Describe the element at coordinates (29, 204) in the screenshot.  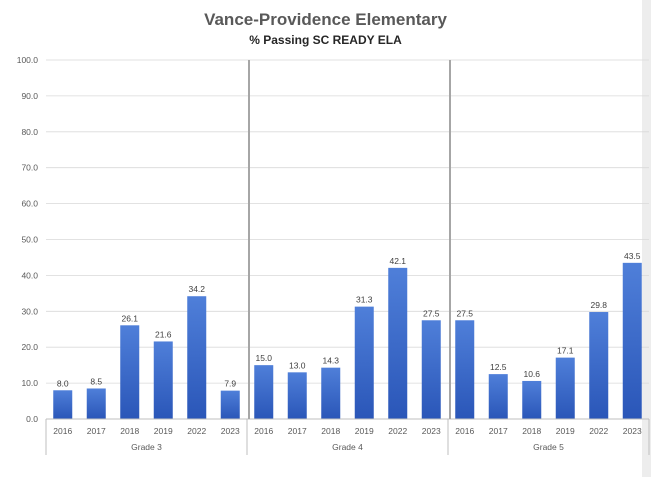
I see `y-tick-label: 60.0` at that location.